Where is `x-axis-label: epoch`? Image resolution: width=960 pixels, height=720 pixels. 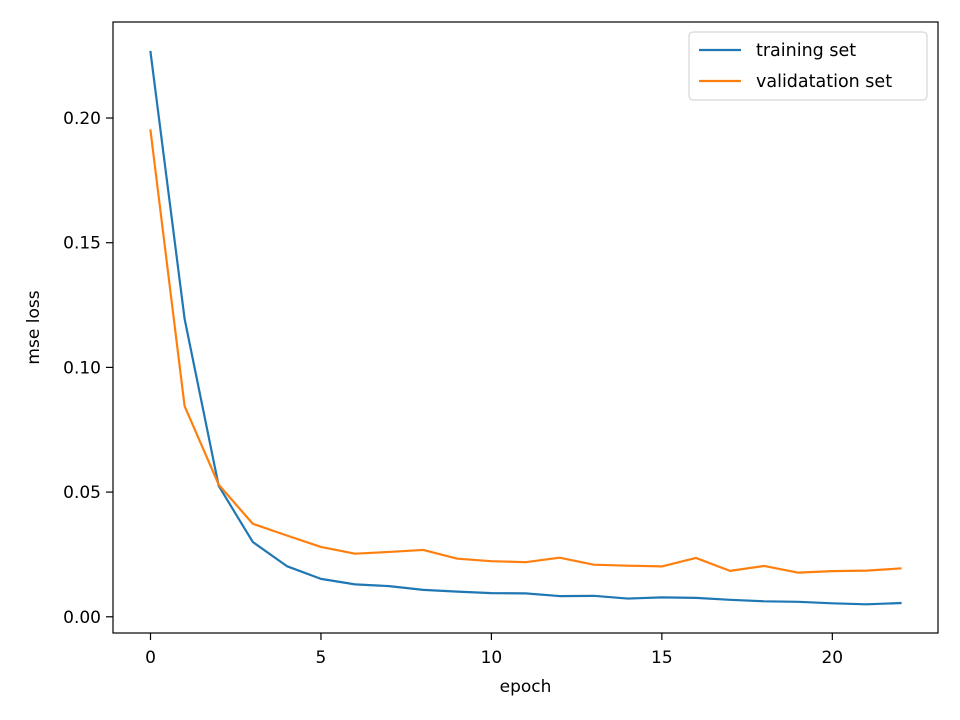
x-axis-label: epoch is located at coordinates (526, 687).